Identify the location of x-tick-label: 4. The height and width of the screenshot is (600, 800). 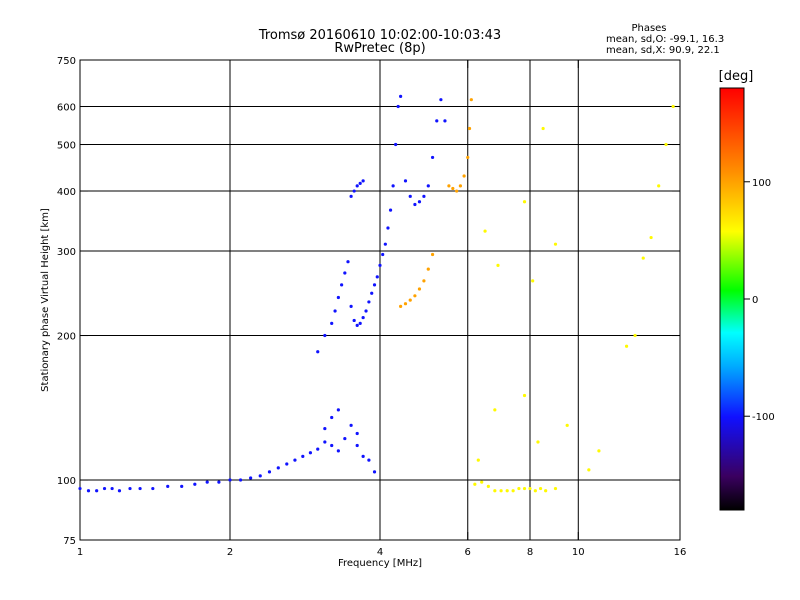
(380, 552).